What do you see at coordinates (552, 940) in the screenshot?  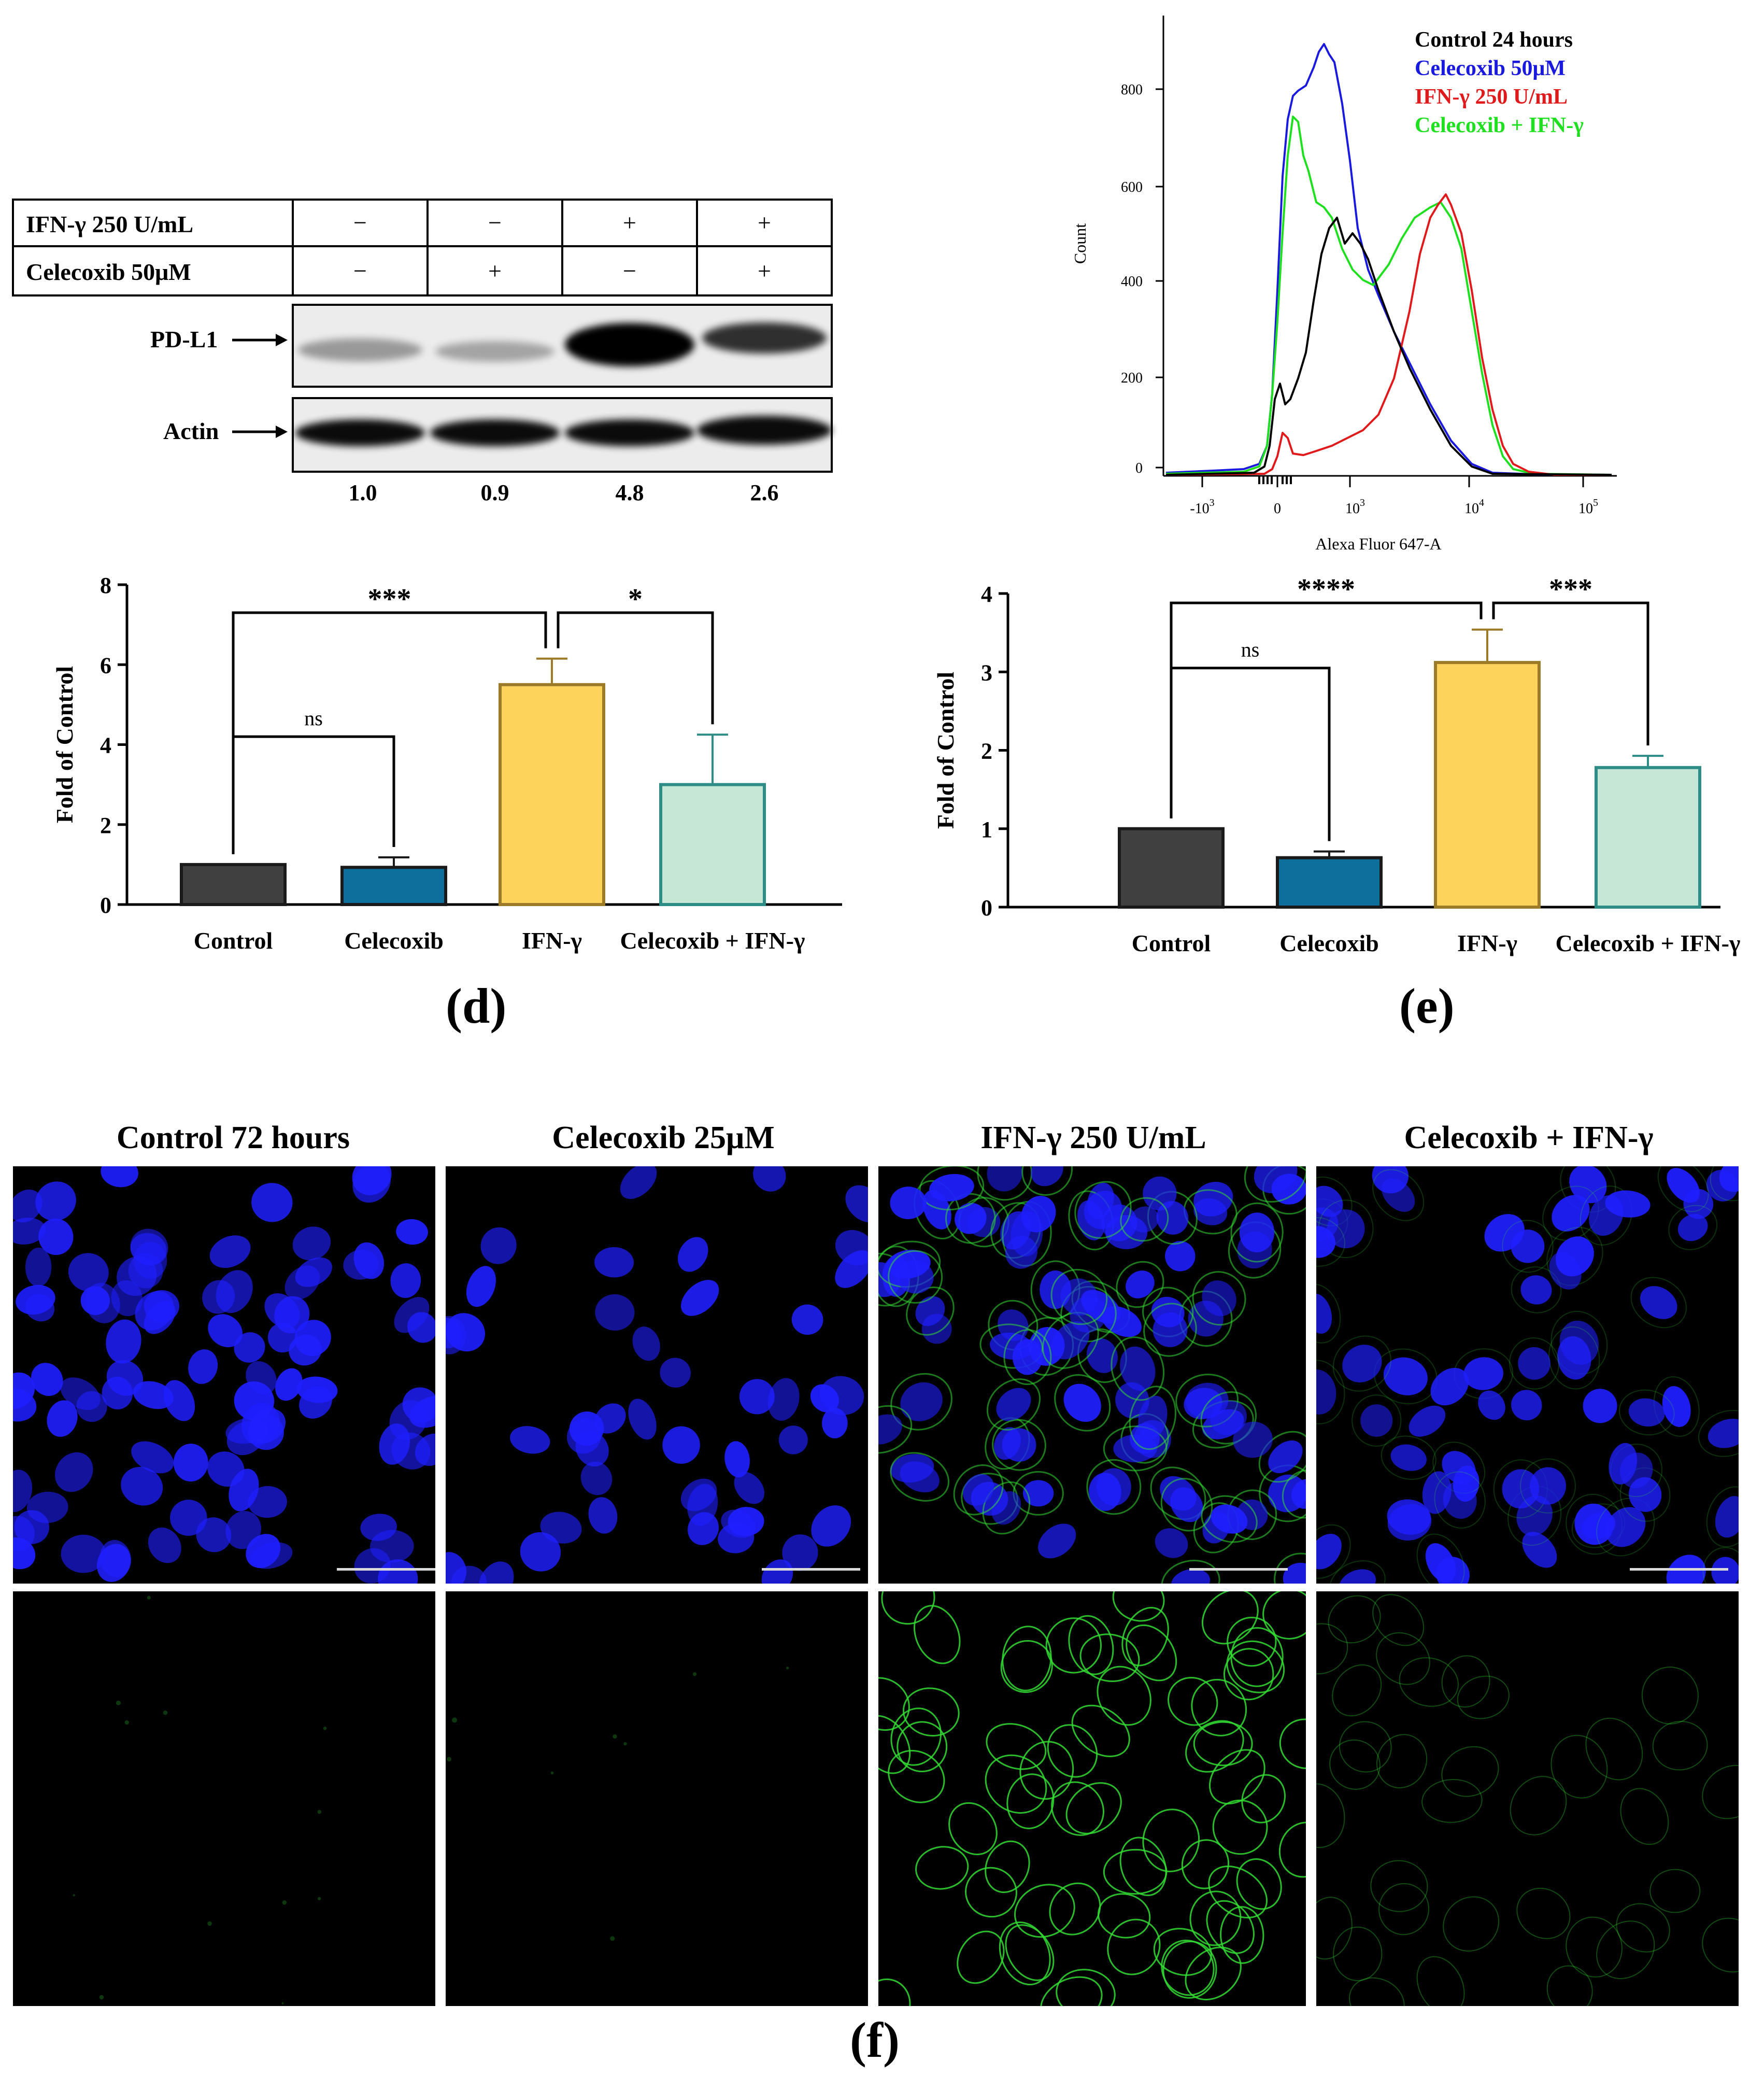 I see `category-label: IFN-γ` at bounding box center [552, 940].